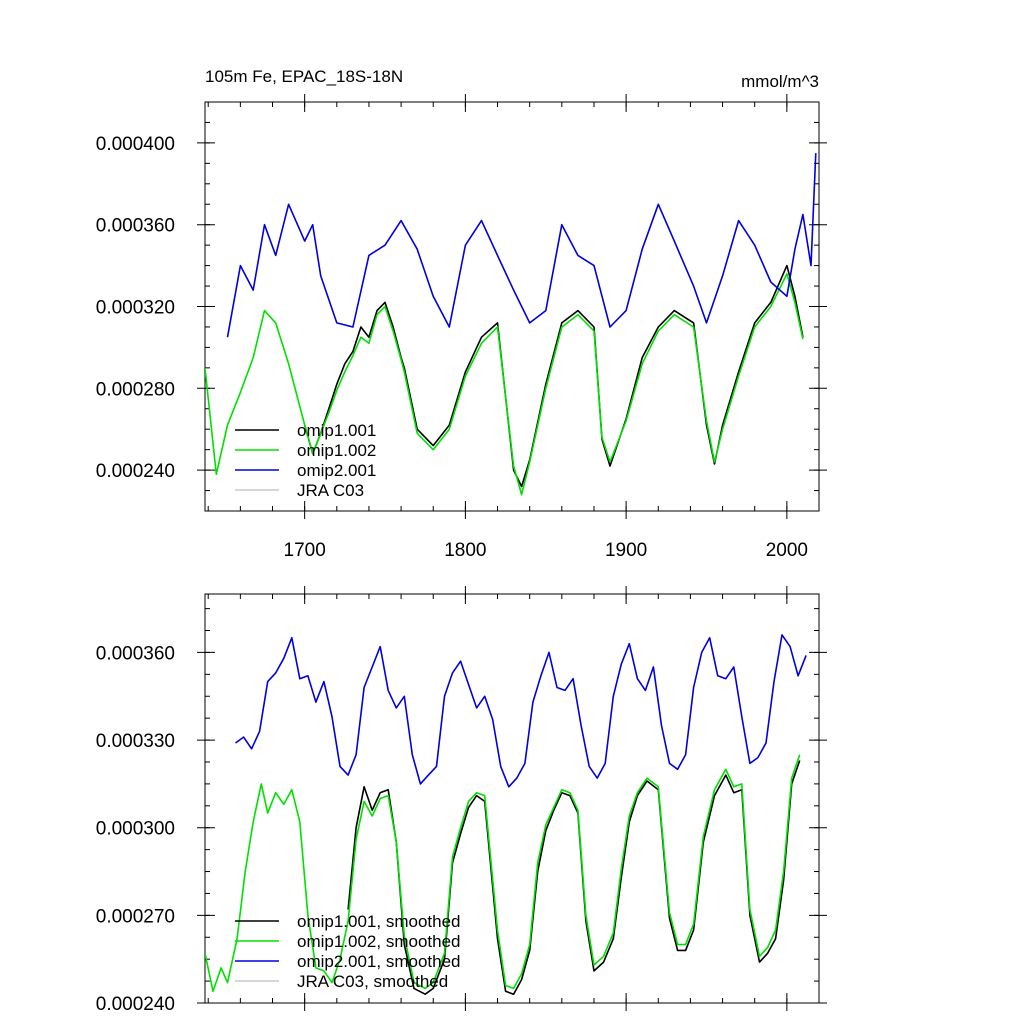  What do you see at coordinates (379, 941) in the screenshot?
I see `legend-label: omip1.002, smoothed` at bounding box center [379, 941].